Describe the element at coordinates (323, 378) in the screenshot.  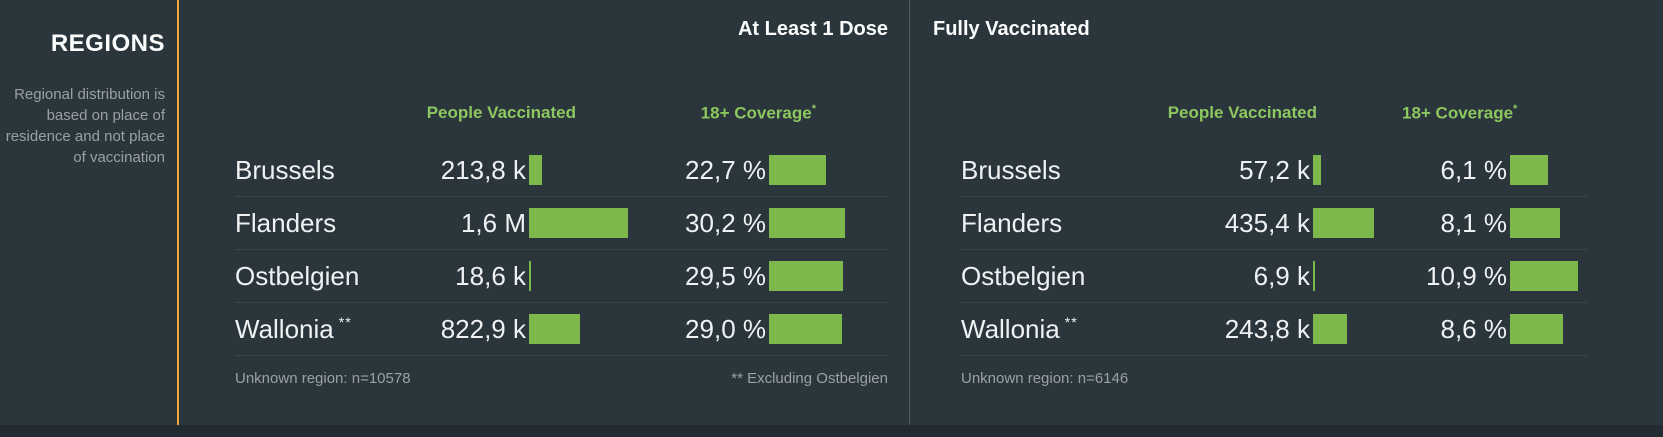
I see `footnote-unknown-region: Unknown region: n=10578` at that location.